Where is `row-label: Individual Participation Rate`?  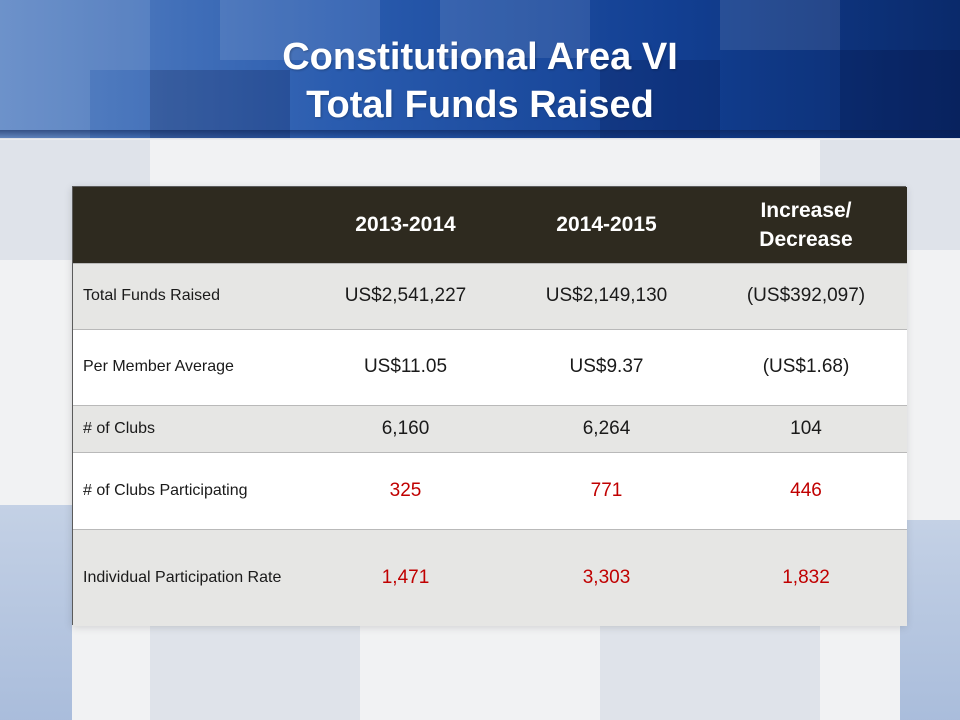
row-label: Individual Participation Rate is located at coordinates (182, 577).